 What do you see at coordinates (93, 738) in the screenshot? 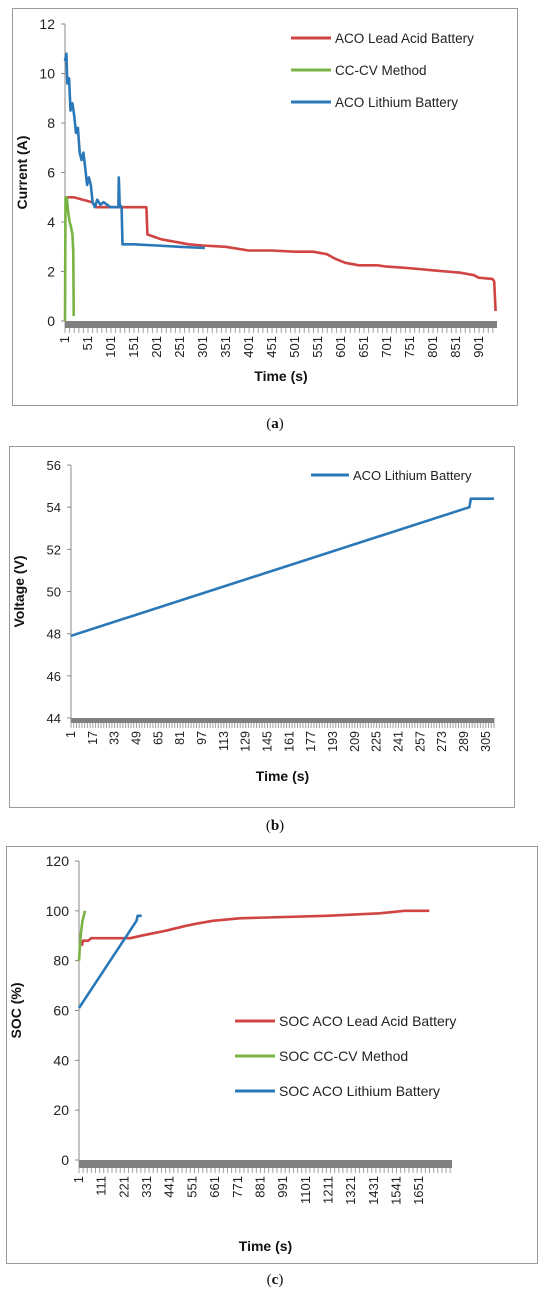
I see `x-tick-label: 17` at bounding box center [93, 738].